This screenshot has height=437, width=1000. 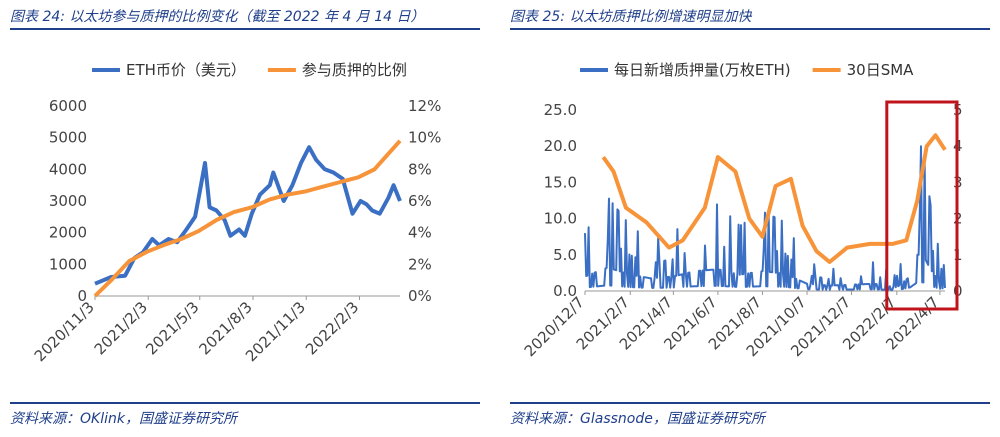 I want to click on y-left-tick-label: 25.0, so click(x=560, y=110).